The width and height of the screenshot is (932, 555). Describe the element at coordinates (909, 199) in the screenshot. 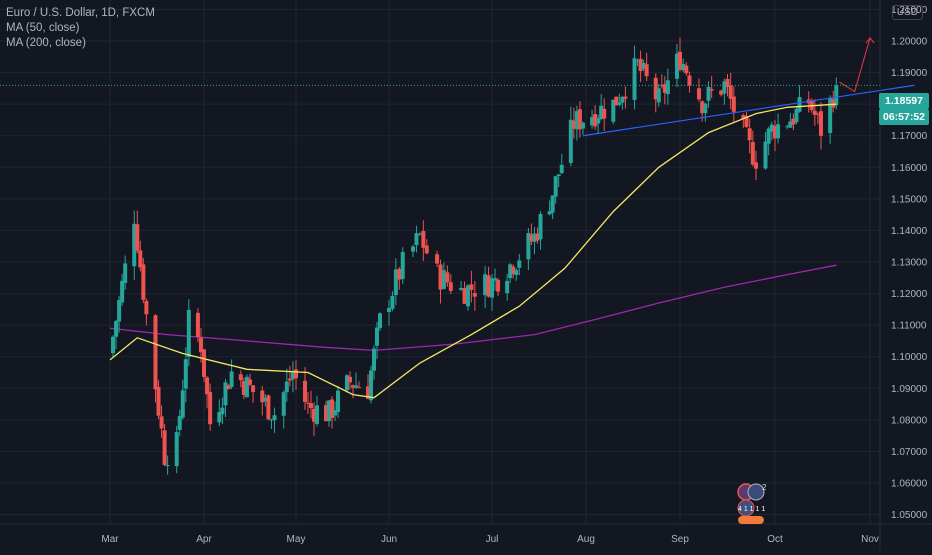

I see `price-tick-label: 1.15000` at that location.